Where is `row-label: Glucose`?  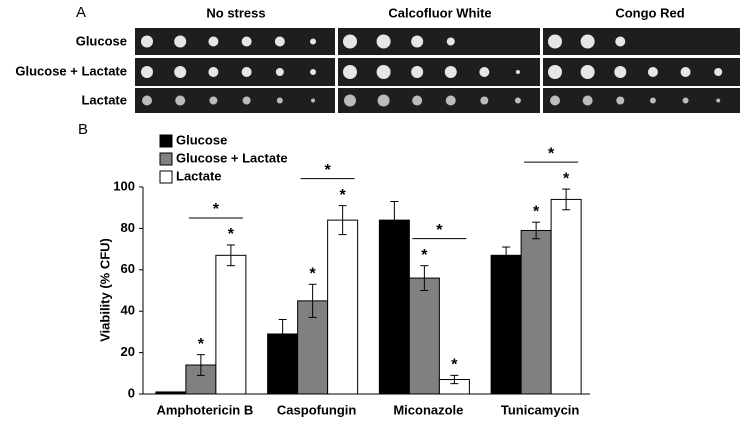
row-label: Glucose is located at coordinates (101, 40).